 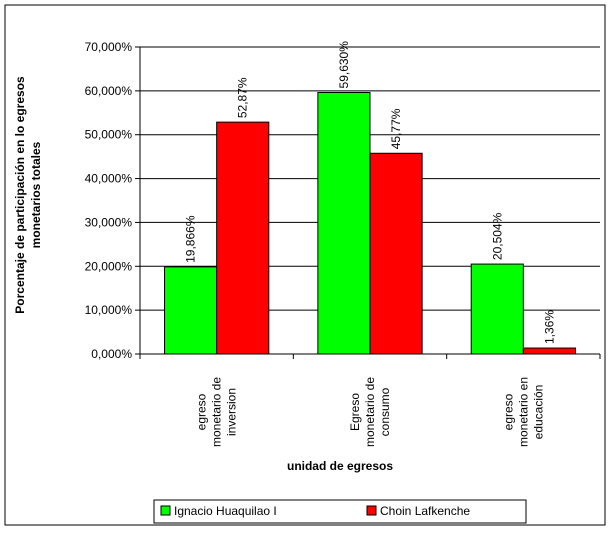 I want to click on data-label: 52,87%, so click(x=243, y=97).